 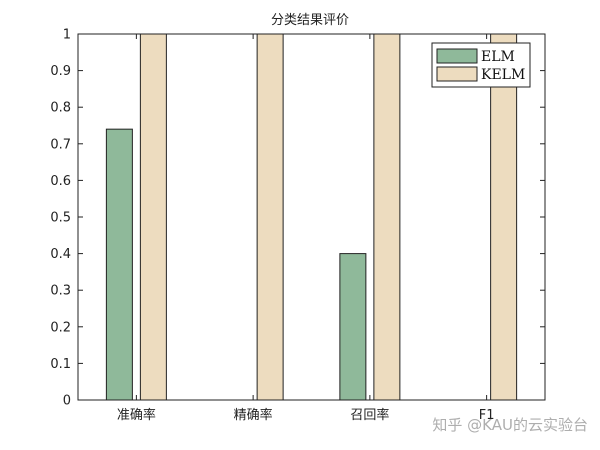 I want to click on chart-title: 分类结果评价, so click(x=310, y=20).